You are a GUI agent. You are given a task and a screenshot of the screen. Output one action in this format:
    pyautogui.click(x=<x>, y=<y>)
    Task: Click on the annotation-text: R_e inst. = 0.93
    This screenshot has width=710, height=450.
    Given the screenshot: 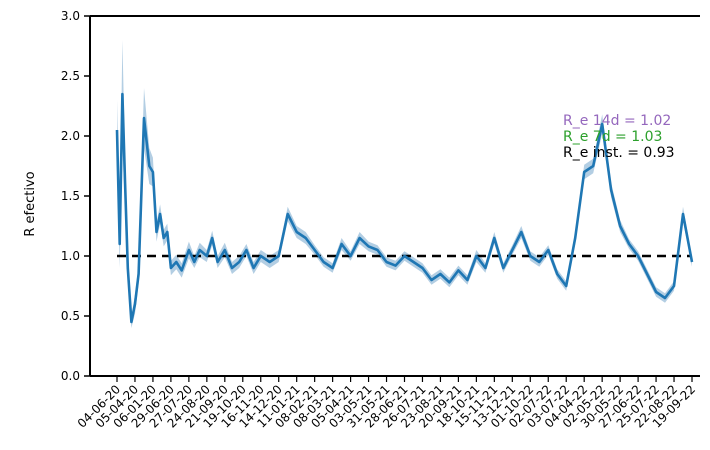 What is the action you would take?
    pyautogui.click(x=619, y=153)
    